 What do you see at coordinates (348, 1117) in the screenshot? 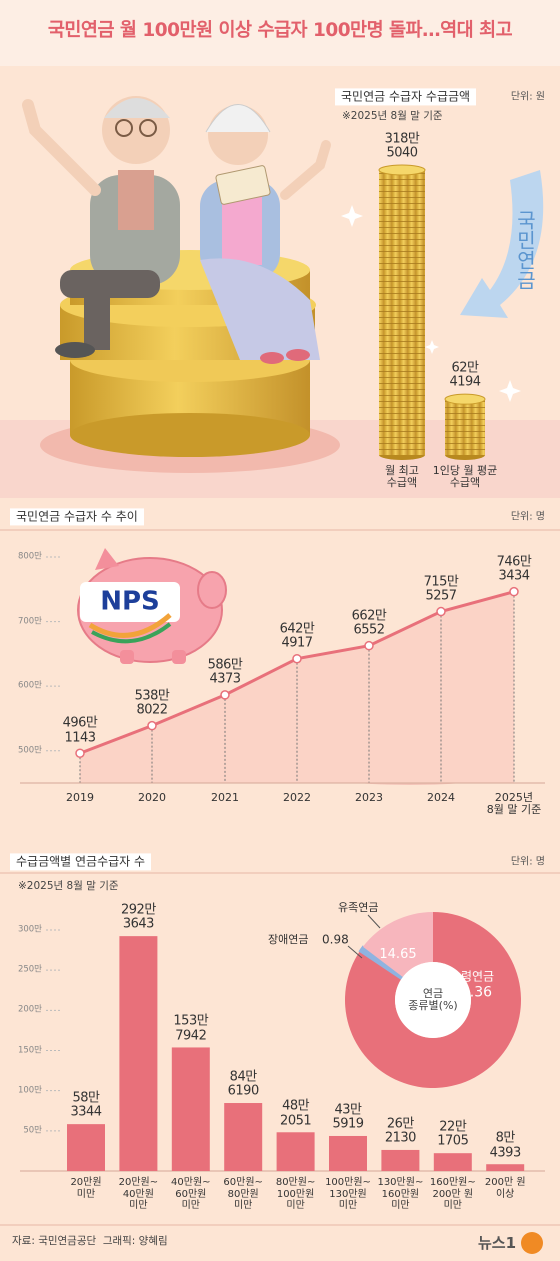
I see `value-label: 43만 5919` at bounding box center [348, 1117].